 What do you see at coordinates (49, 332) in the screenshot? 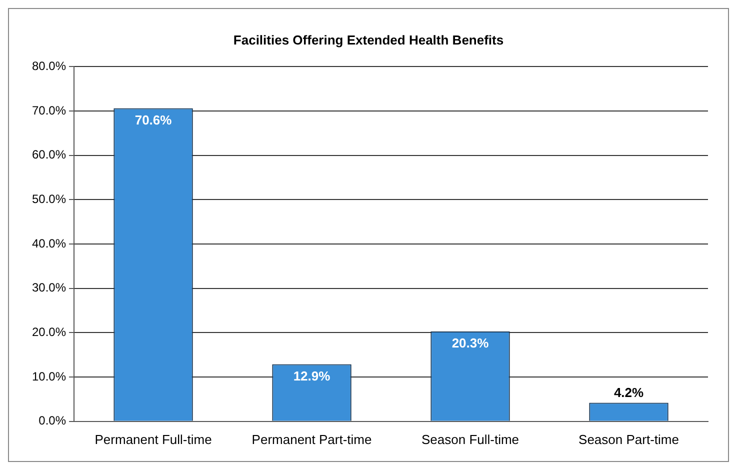
I see `y-tick-label: 20.0%` at bounding box center [49, 332].